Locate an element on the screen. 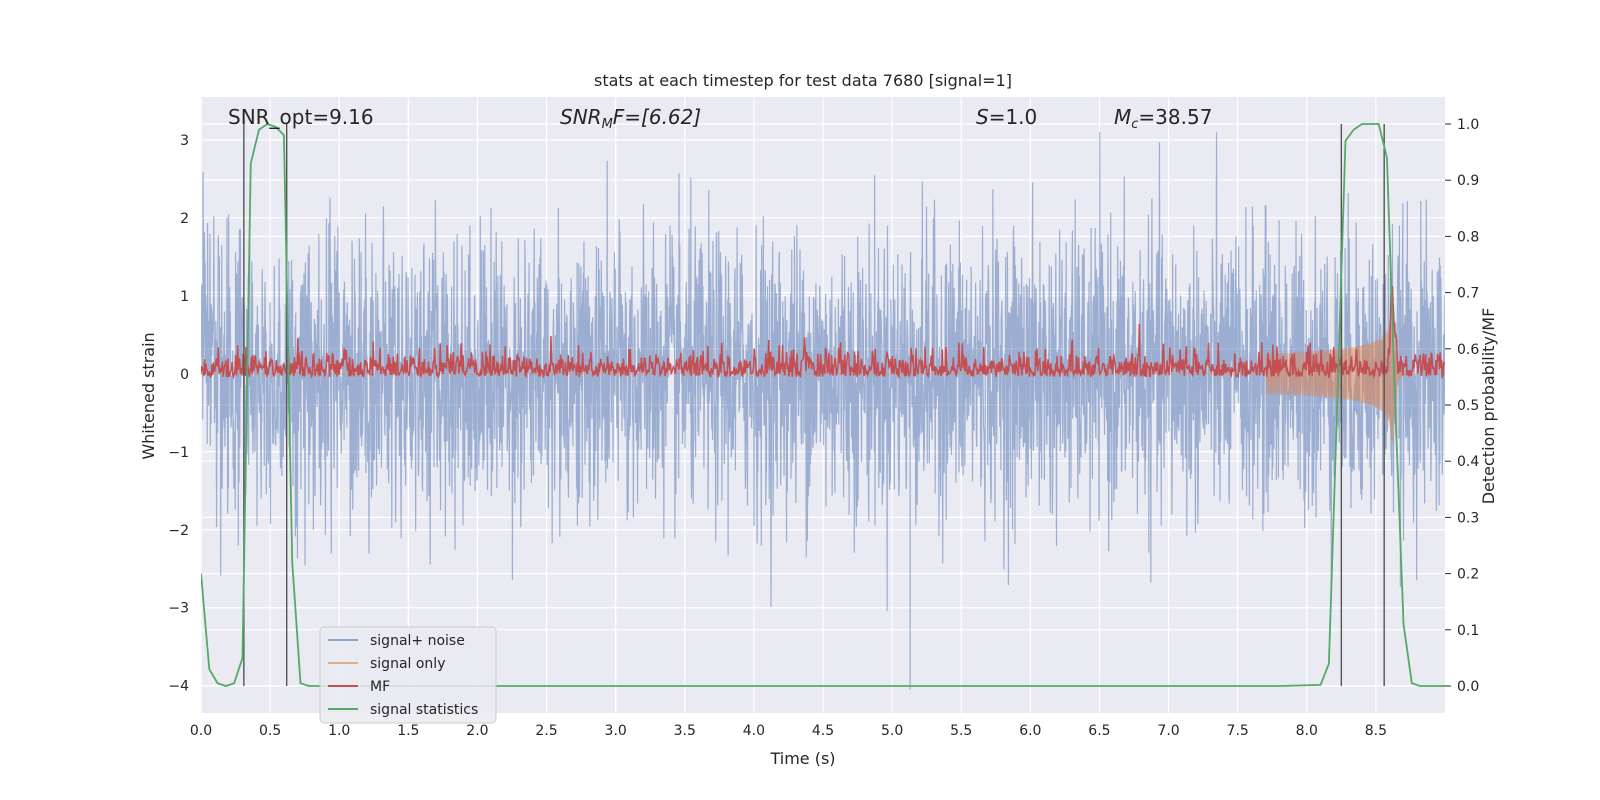 The height and width of the screenshot is (800, 1600). x-tick-label: 6.5 is located at coordinates (1099, 731).